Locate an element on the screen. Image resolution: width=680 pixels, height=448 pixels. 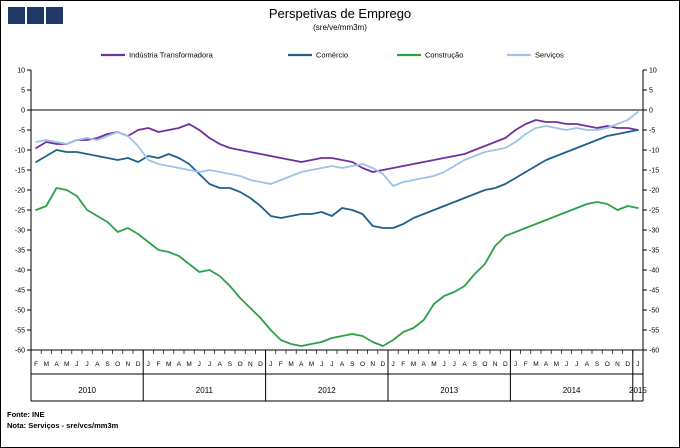
year-label: 2011 is located at coordinates (205, 390).